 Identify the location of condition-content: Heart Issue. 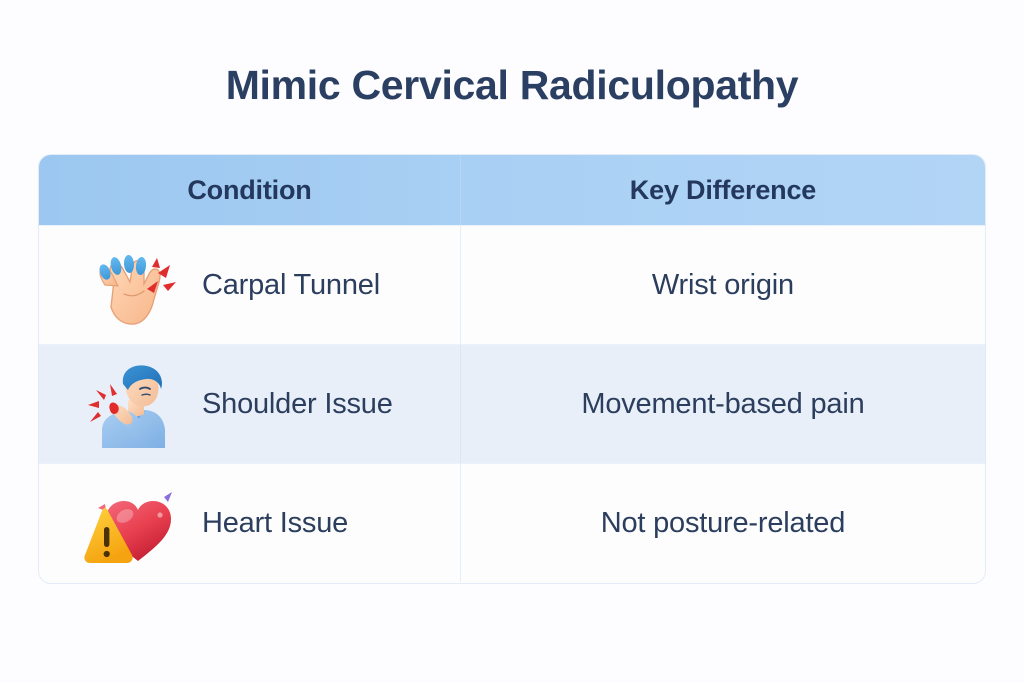
(193, 523).